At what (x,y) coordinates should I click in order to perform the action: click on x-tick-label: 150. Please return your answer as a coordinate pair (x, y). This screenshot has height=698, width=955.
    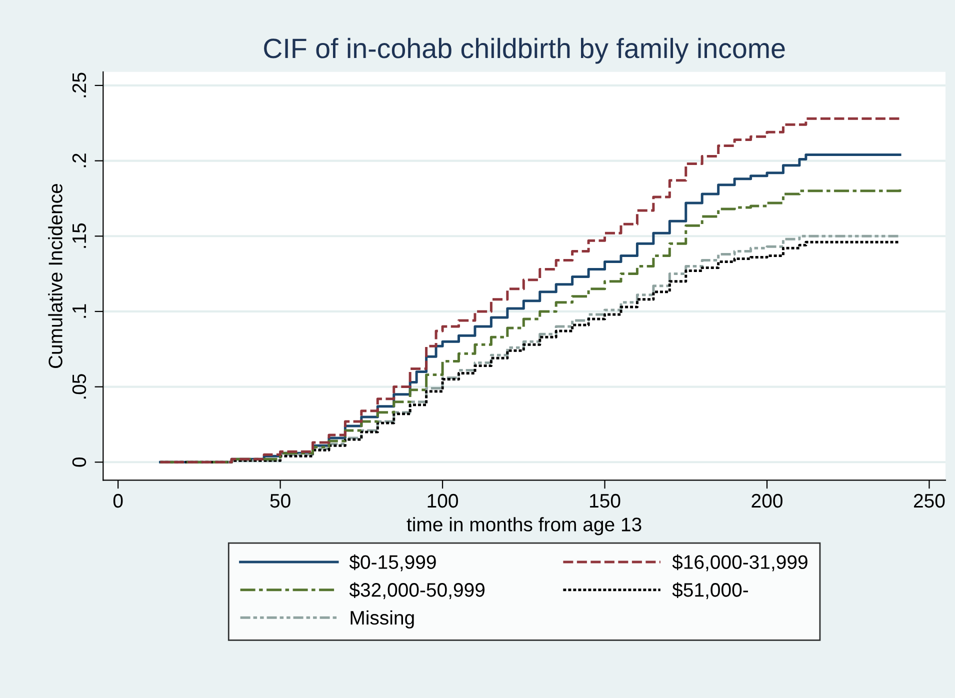
    Looking at the image, I should click on (605, 501).